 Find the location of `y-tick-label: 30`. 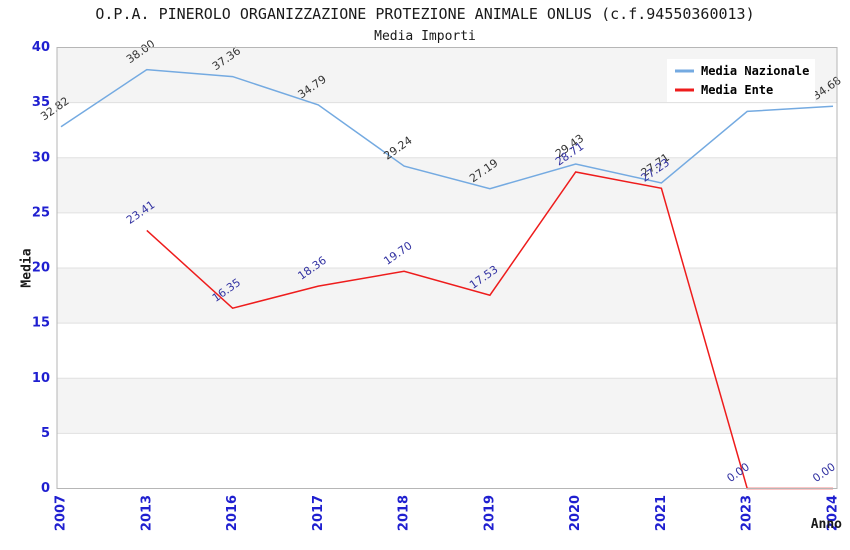

y-tick-label: 30 is located at coordinates (41, 157).